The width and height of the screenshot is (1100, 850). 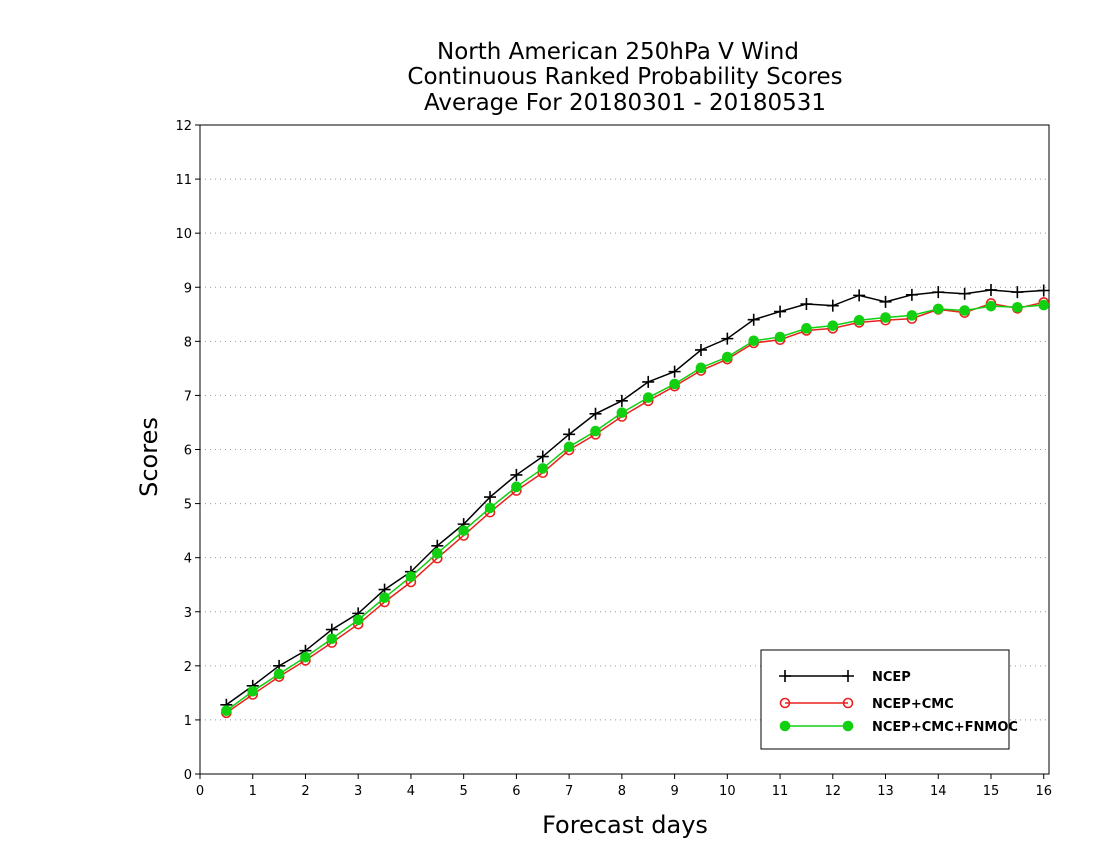 I want to click on y-tick-label: 8, so click(x=188, y=342).